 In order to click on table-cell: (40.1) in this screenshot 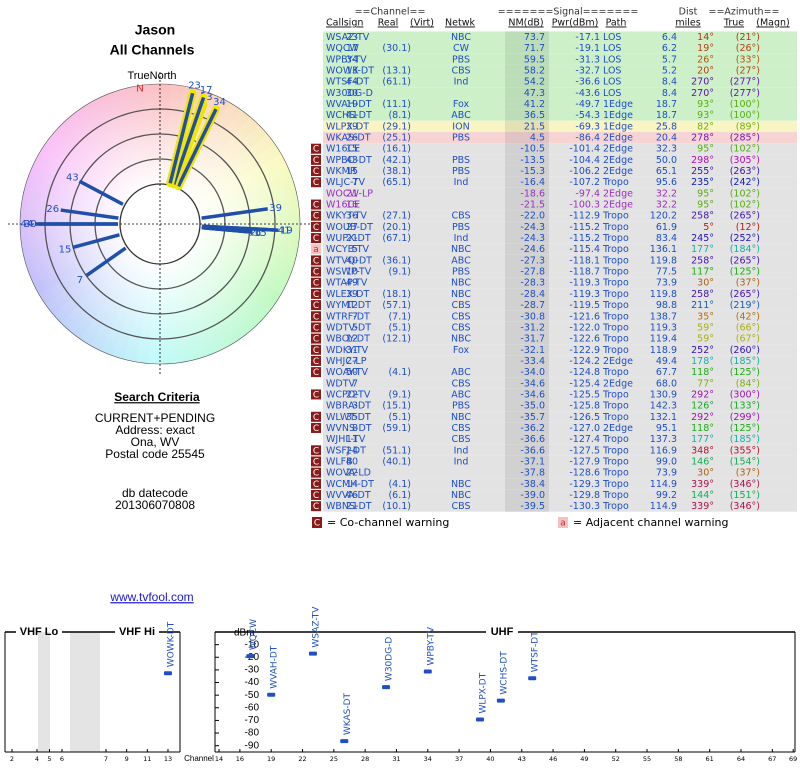, I will do `click(396, 461)`.